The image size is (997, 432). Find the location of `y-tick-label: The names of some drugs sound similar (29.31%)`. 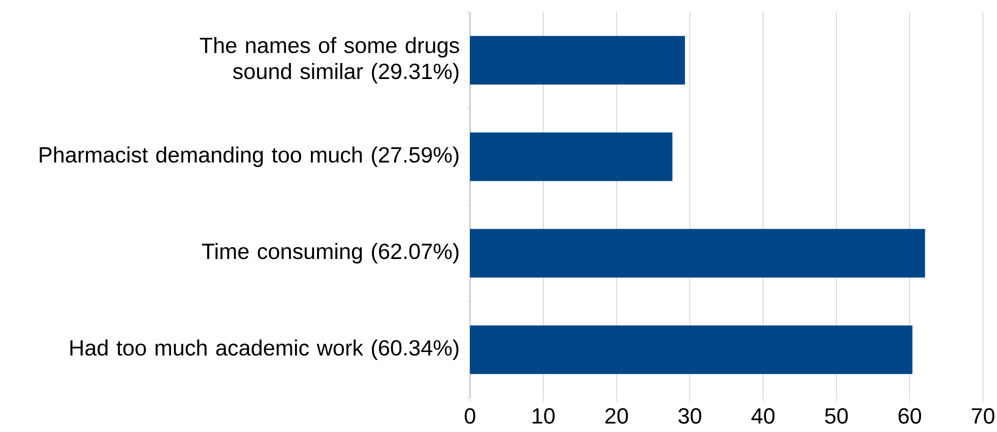

y-tick-label: The names of some drugs sound similar (29.31%) is located at coordinates (330, 60).